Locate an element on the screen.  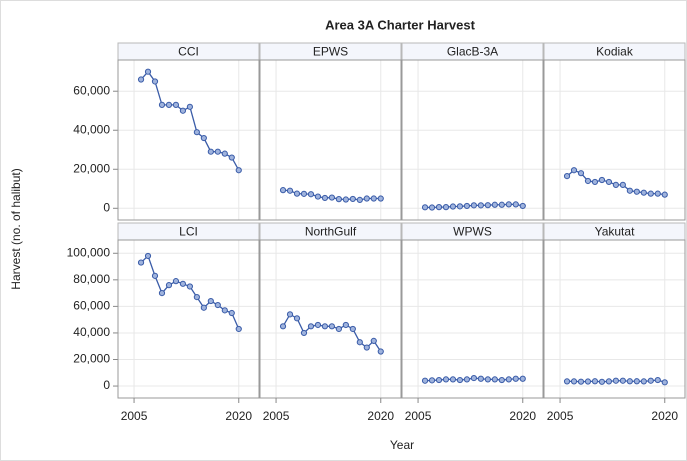
x-axis-title: Year is located at coordinates (402, 445).